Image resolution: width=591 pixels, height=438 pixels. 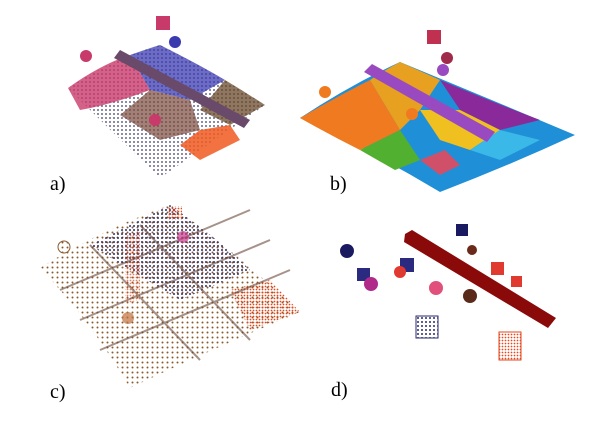 I want to click on grid-lines, so click(x=175, y=285).